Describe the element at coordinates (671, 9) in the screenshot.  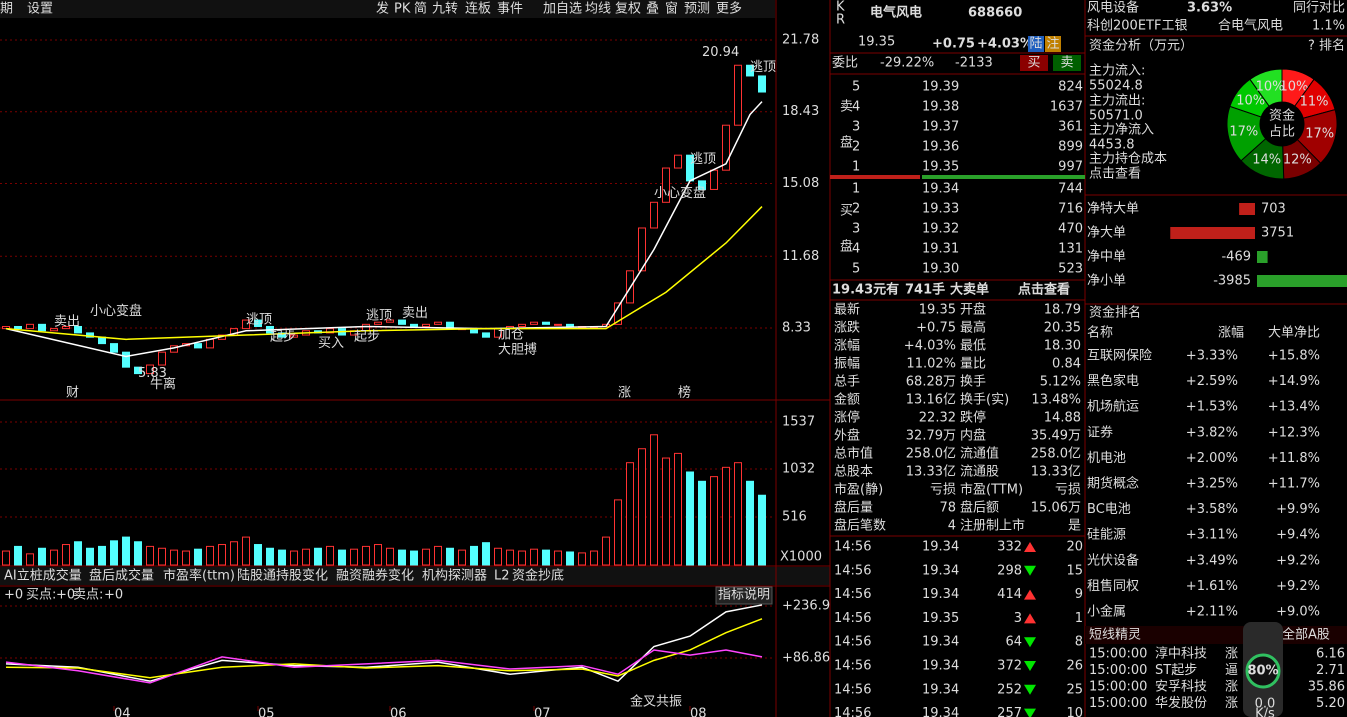
I see `toolbar-button: 窗` at that location.